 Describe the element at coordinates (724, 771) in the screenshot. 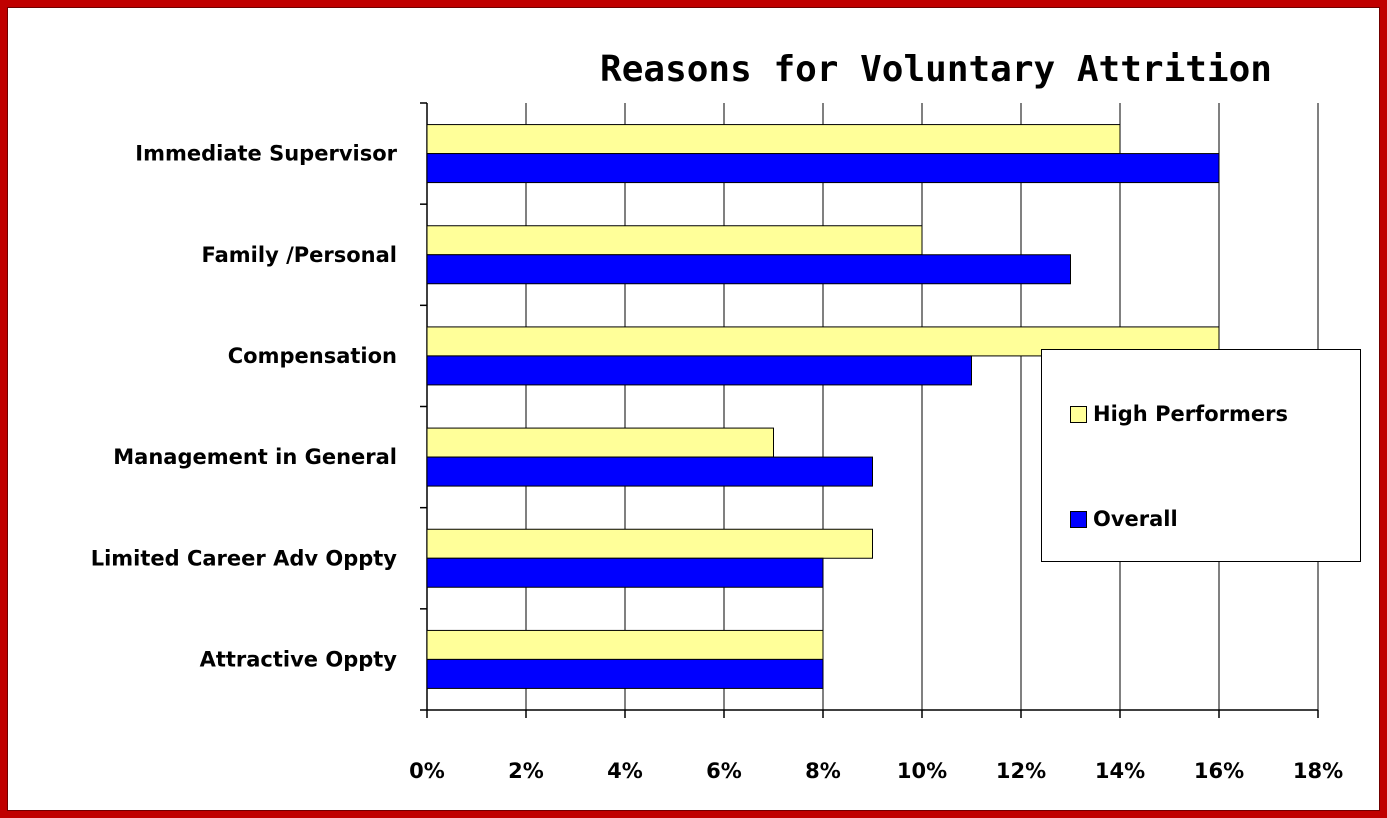

I see `x-tick-label: 6%` at that location.